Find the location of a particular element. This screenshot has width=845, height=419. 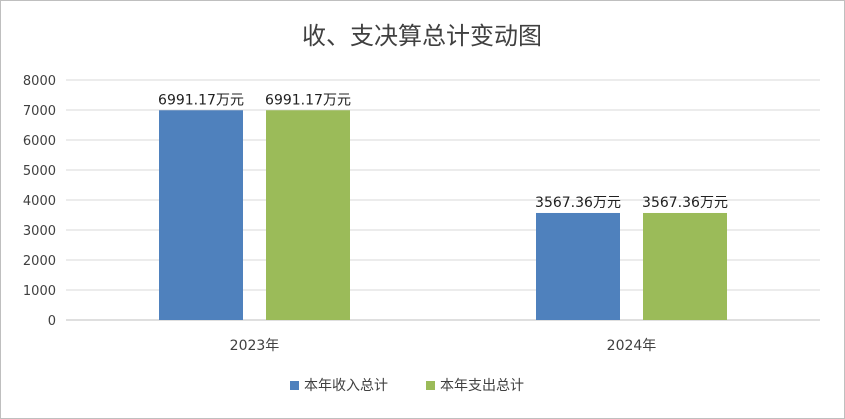

y-tick-label: 3000 is located at coordinates (39, 231).